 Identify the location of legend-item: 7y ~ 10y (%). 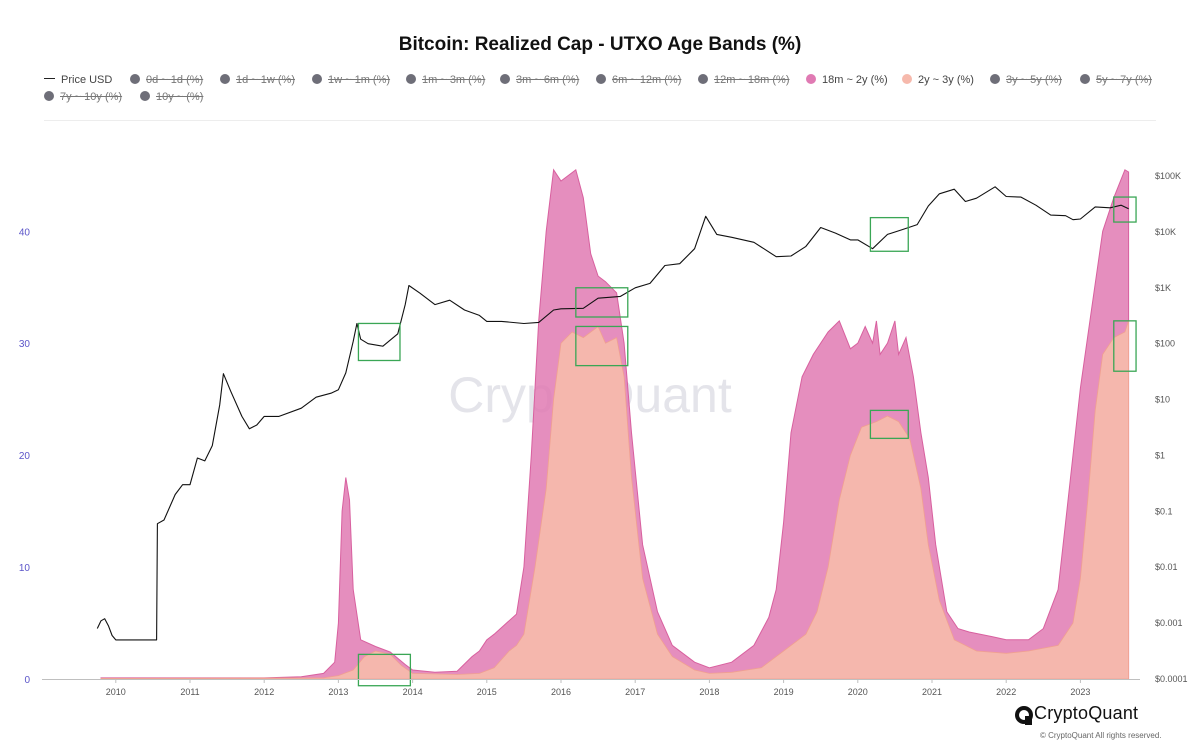
(83, 97).